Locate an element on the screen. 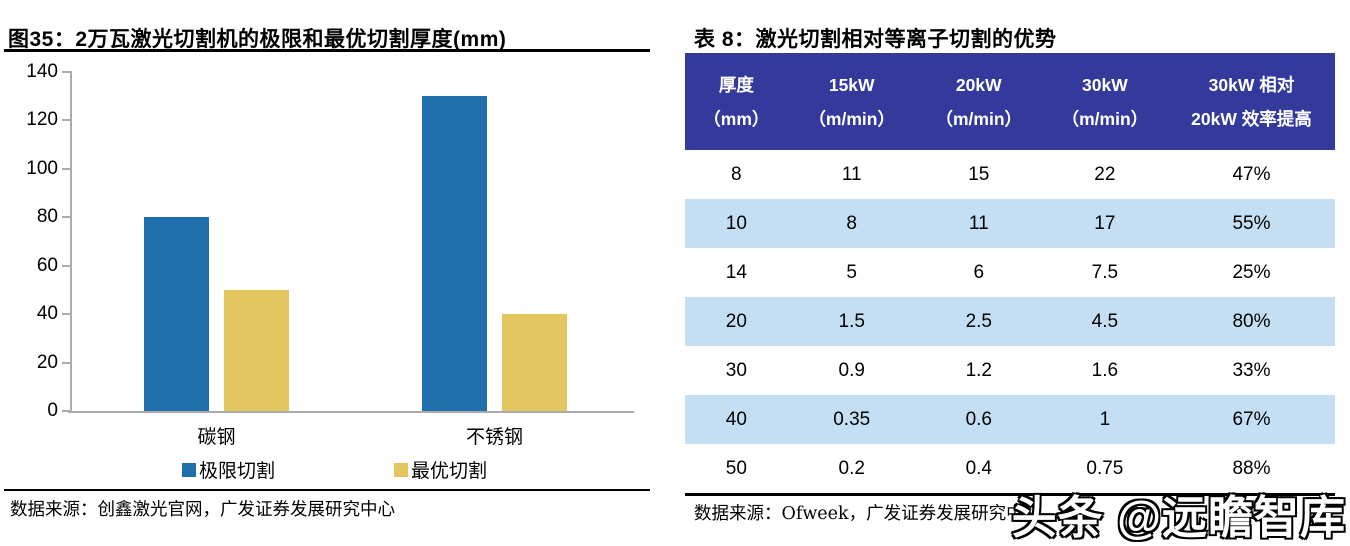  table-row: 30 0.9 1.2 1.6 33% is located at coordinates (1010, 370).